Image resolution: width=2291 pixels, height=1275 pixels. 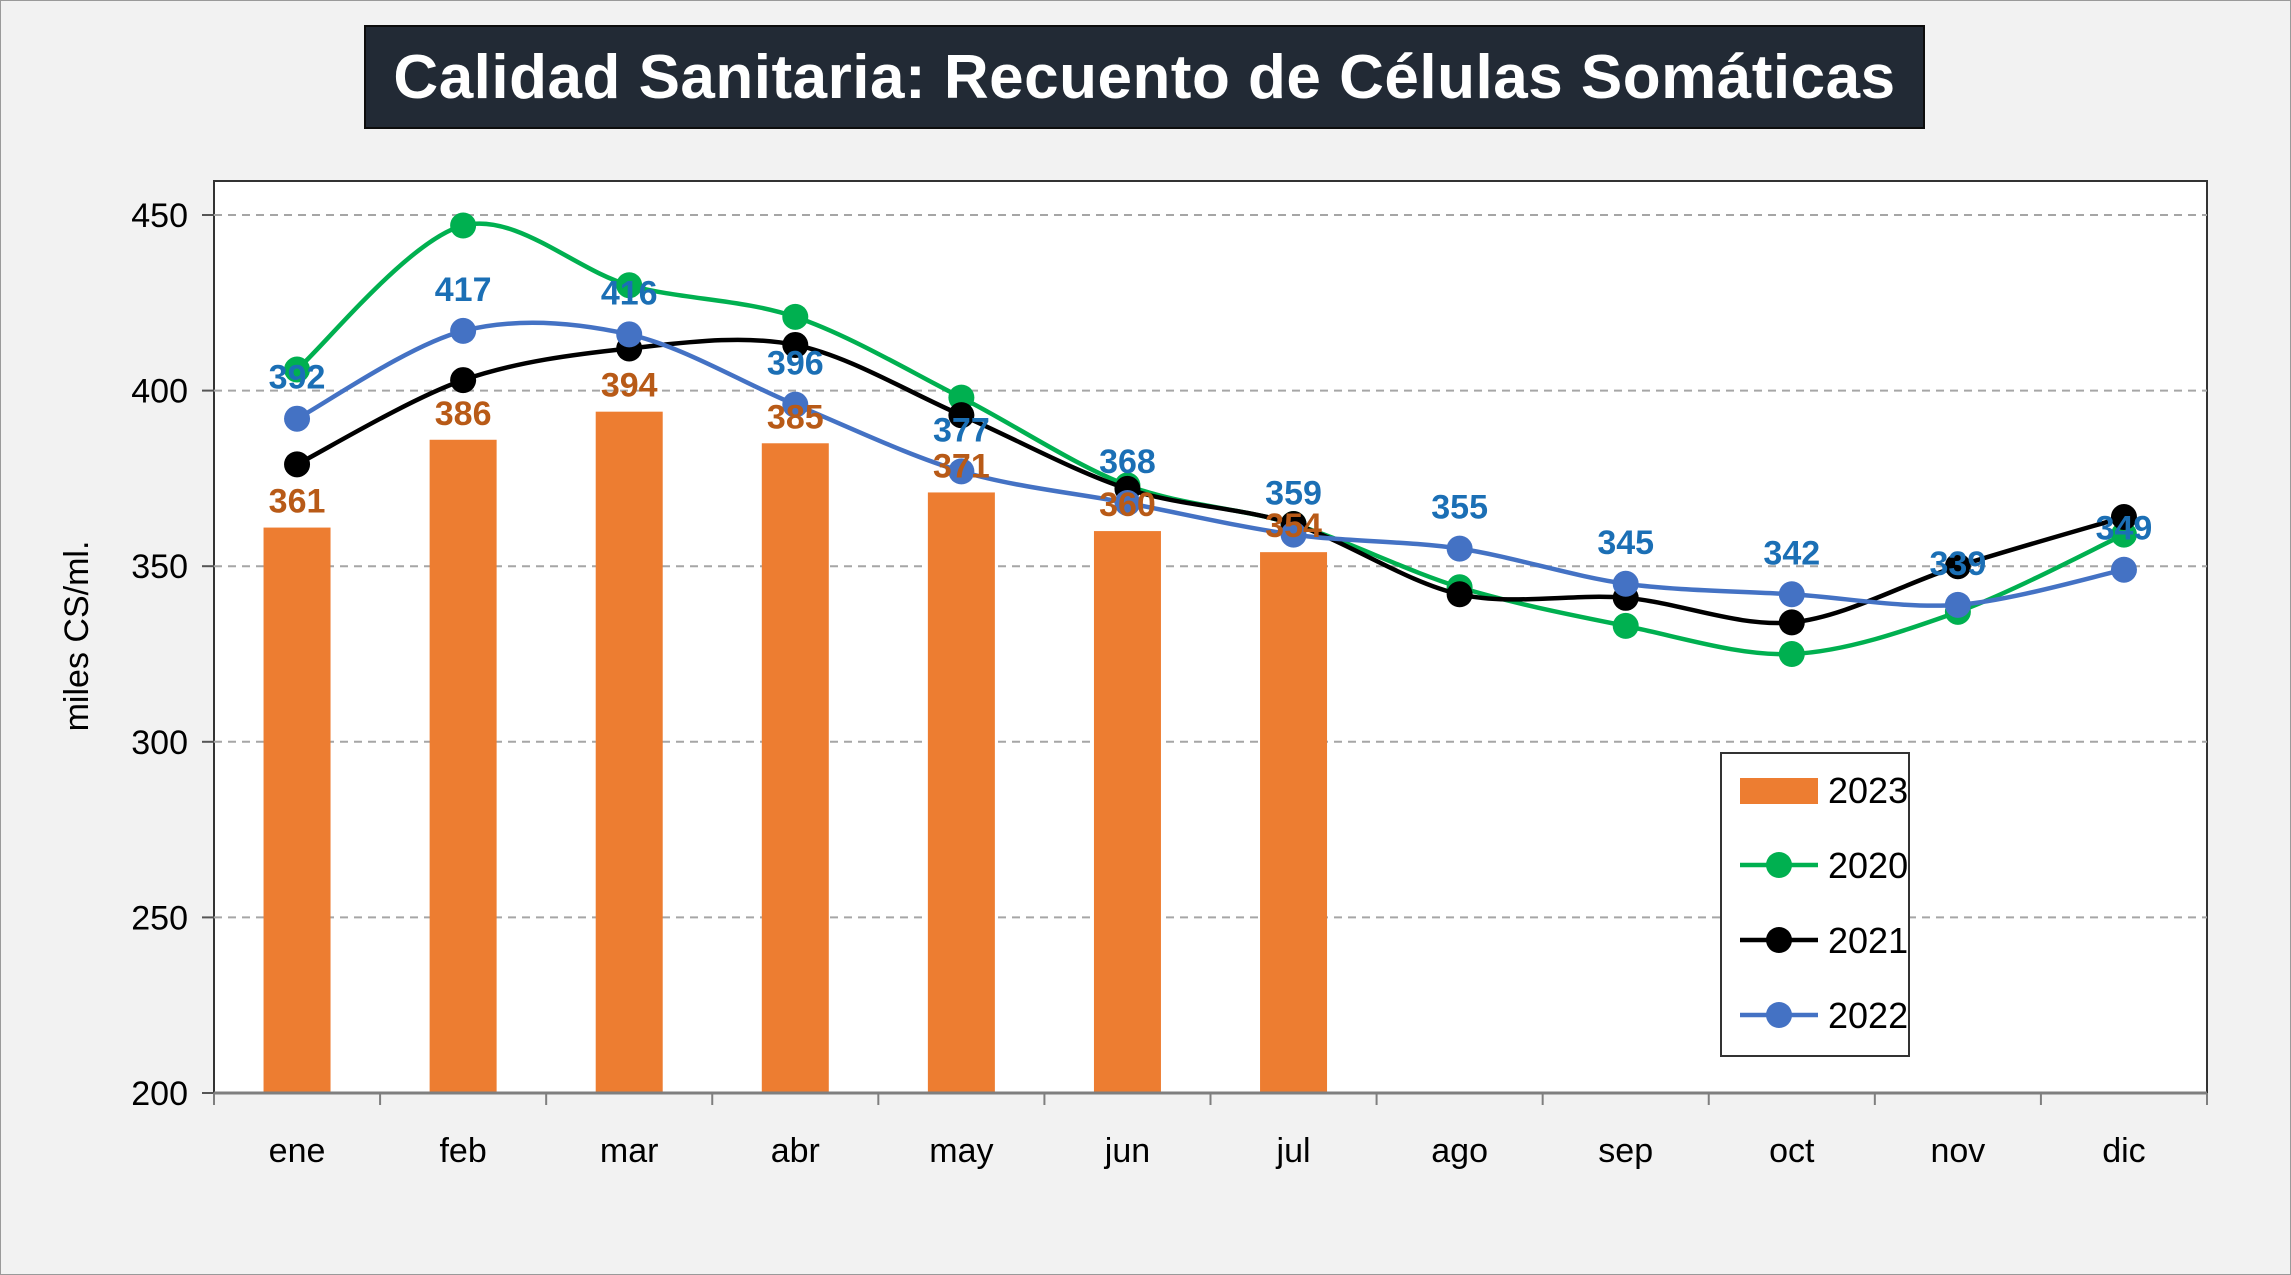 What do you see at coordinates (463, 225) in the screenshot?
I see `point-2020-feb` at bounding box center [463, 225].